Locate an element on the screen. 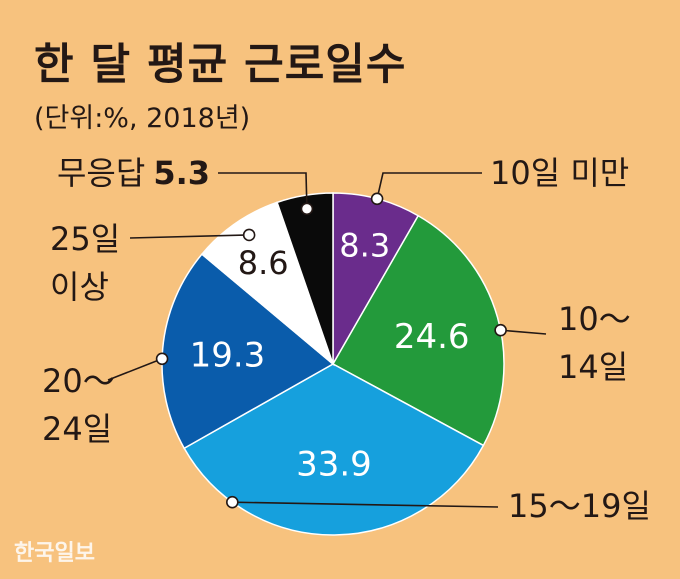 This screenshot has height=579, width=680. slice-value-label: 8.3 is located at coordinates (364, 246).